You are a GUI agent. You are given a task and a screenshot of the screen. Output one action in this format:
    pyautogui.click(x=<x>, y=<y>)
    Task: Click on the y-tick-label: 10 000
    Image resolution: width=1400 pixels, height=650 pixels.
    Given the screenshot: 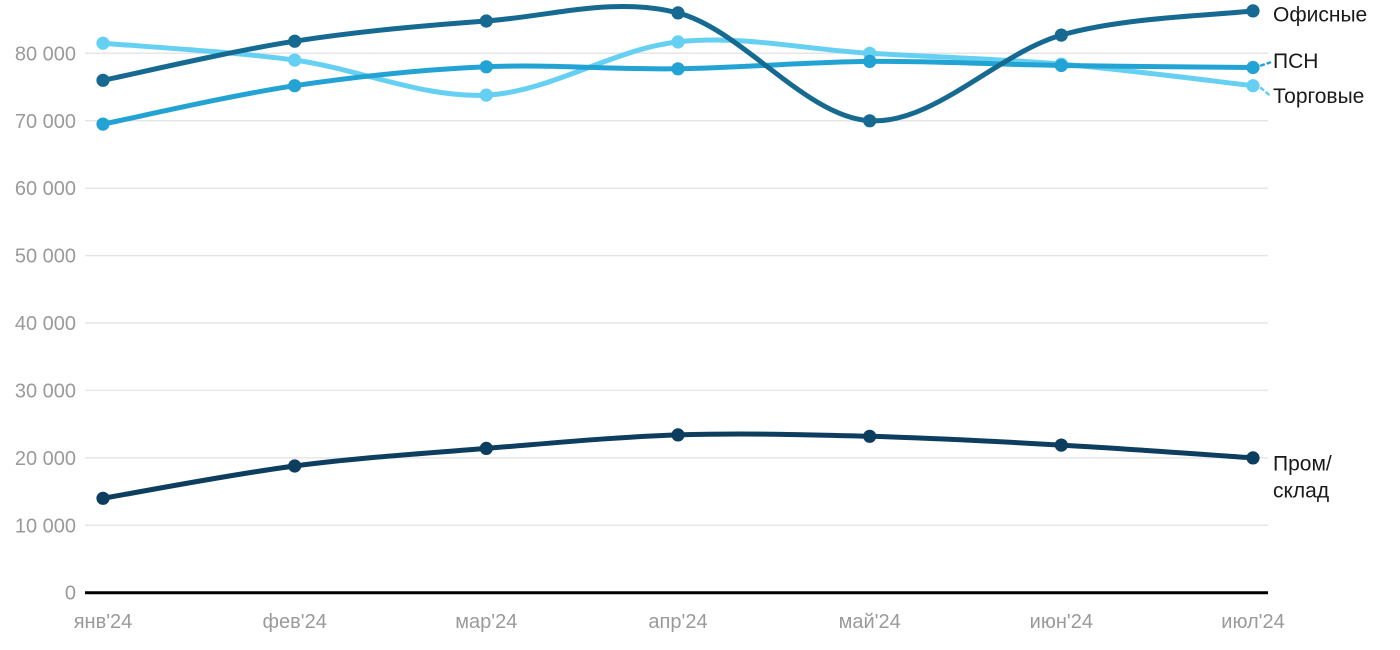 What is the action you would take?
    pyautogui.click(x=45, y=526)
    